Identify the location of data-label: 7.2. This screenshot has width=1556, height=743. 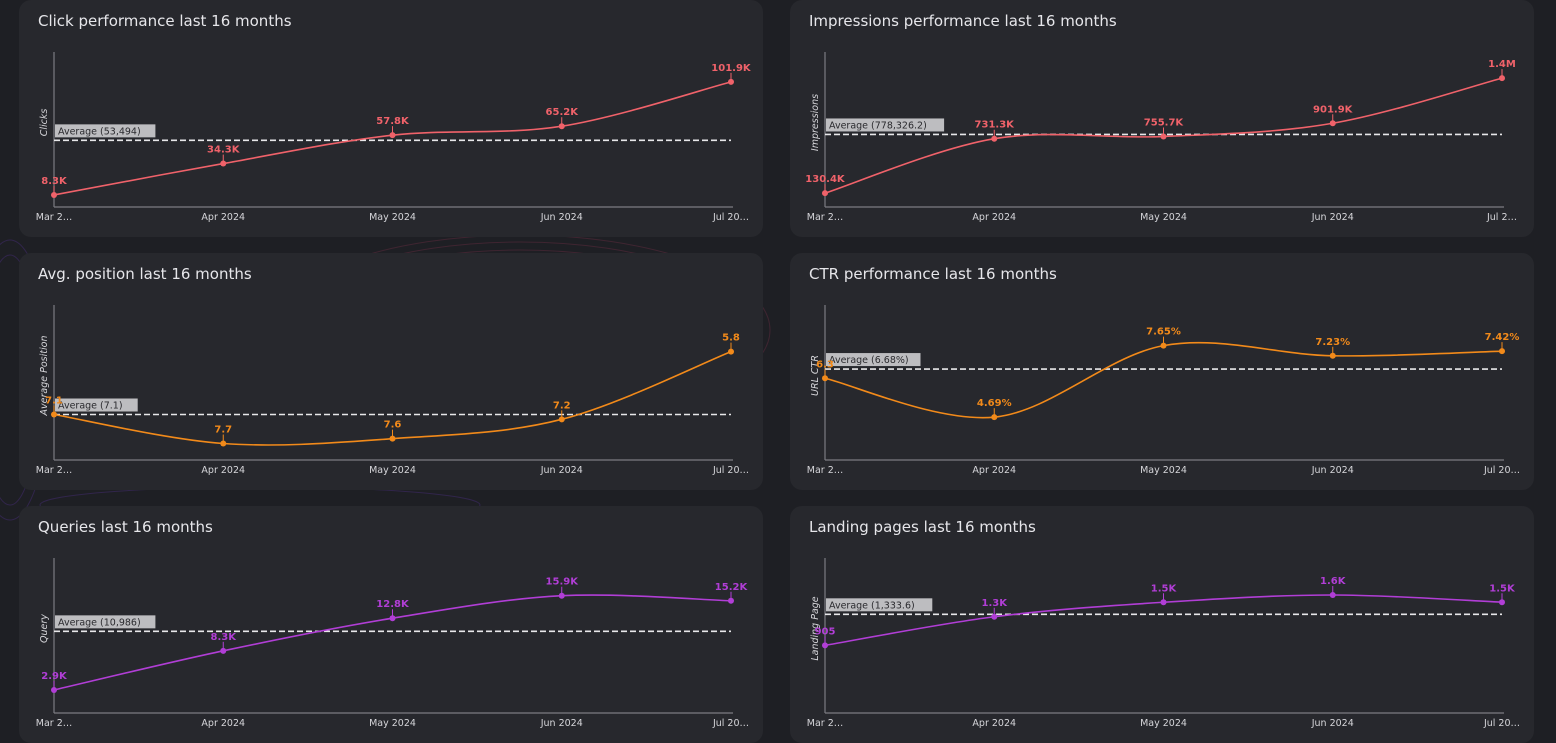
(562, 405).